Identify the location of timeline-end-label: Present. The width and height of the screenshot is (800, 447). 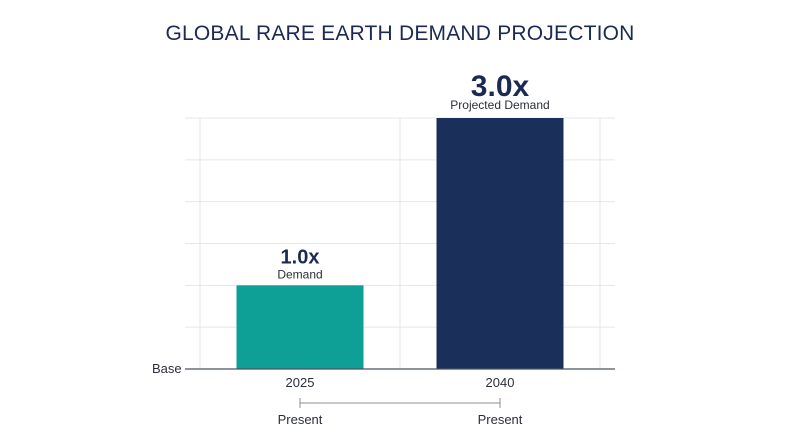
(500, 419).